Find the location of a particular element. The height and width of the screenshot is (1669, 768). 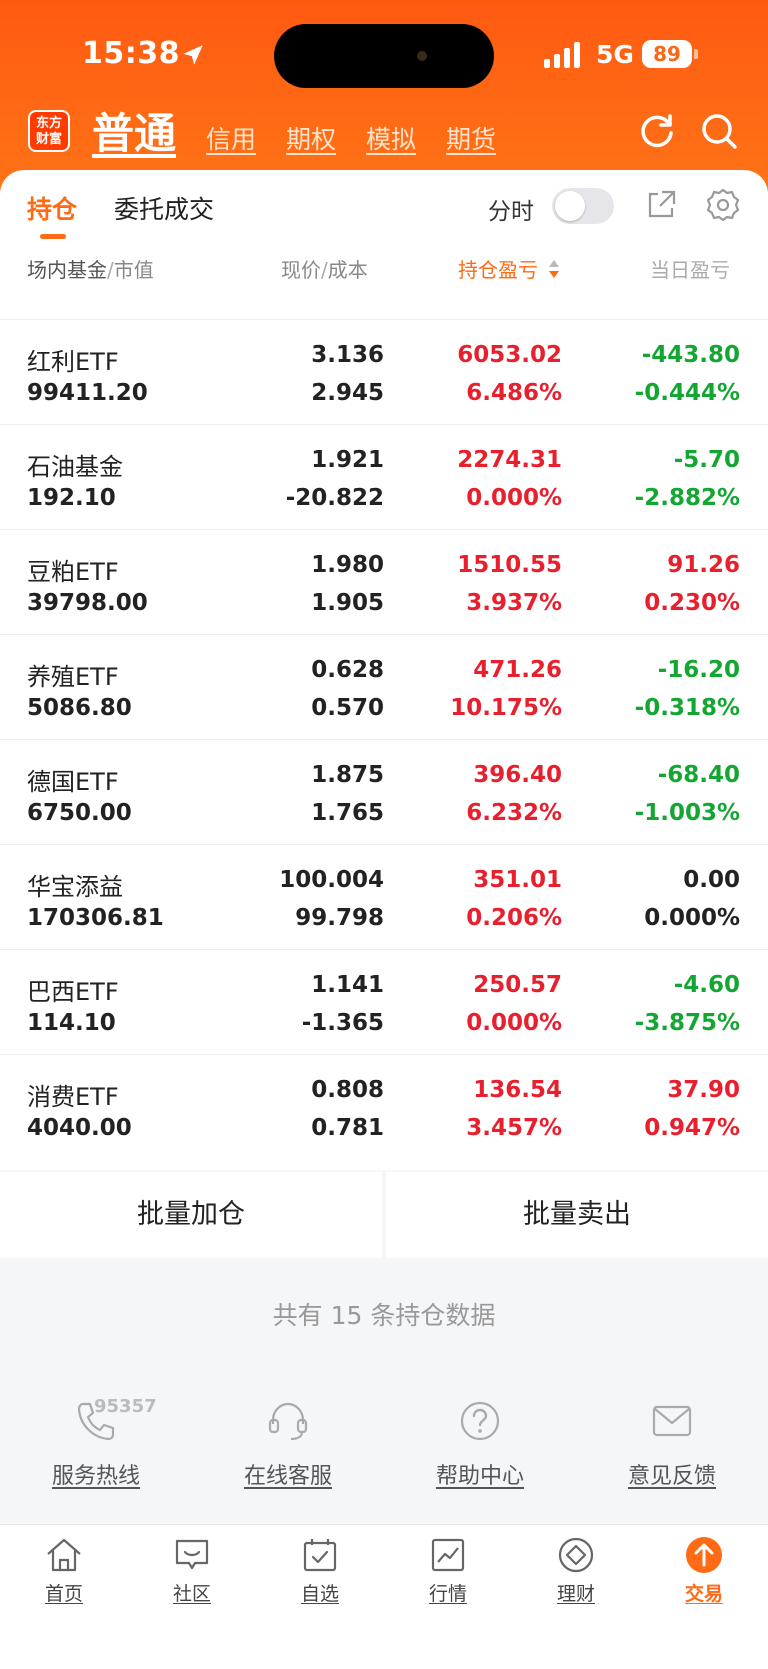

nav-market: 行情 is located at coordinates (448, 1570).